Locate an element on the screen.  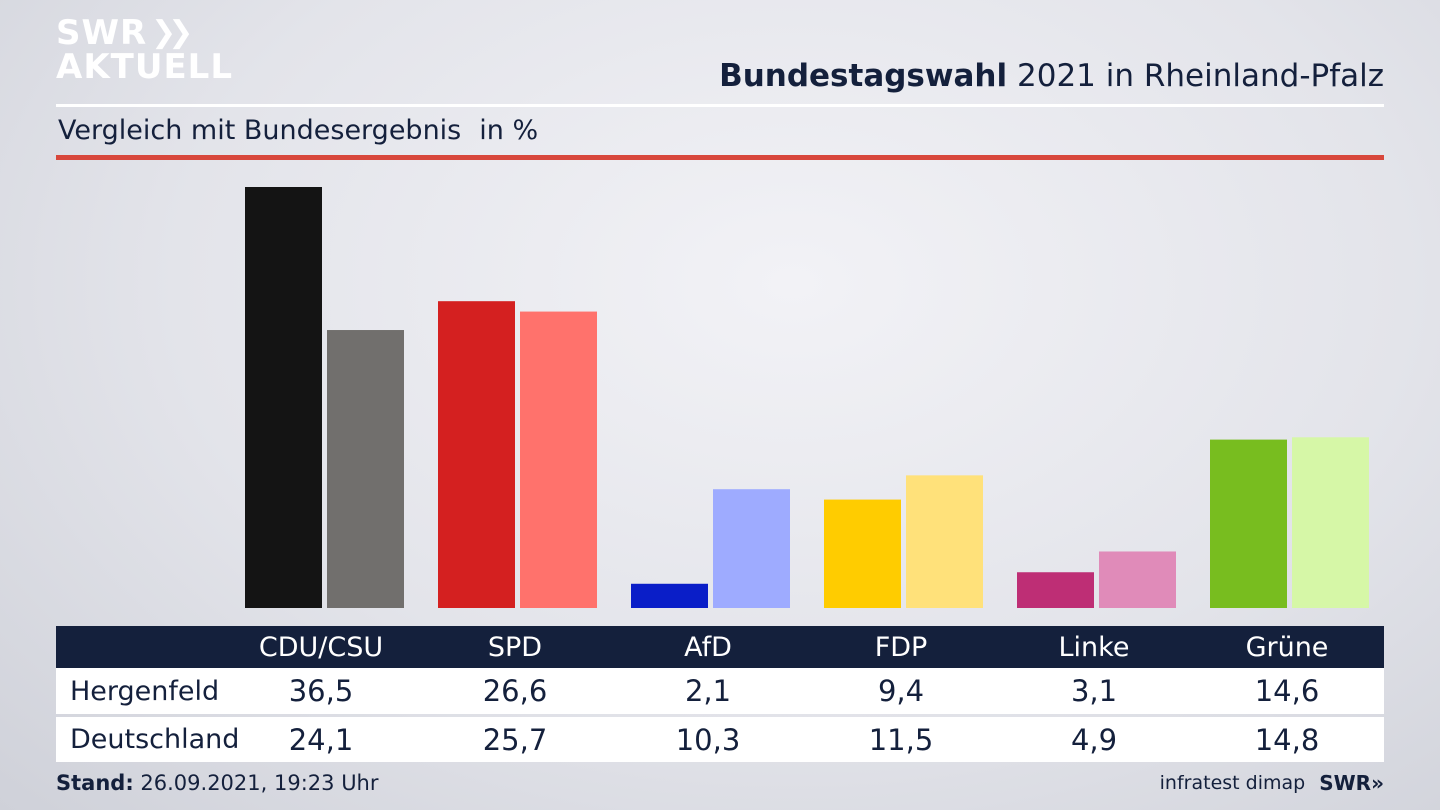
chart-subtitle: Vergleich mit Bundesergebnis in % is located at coordinates (298, 130).